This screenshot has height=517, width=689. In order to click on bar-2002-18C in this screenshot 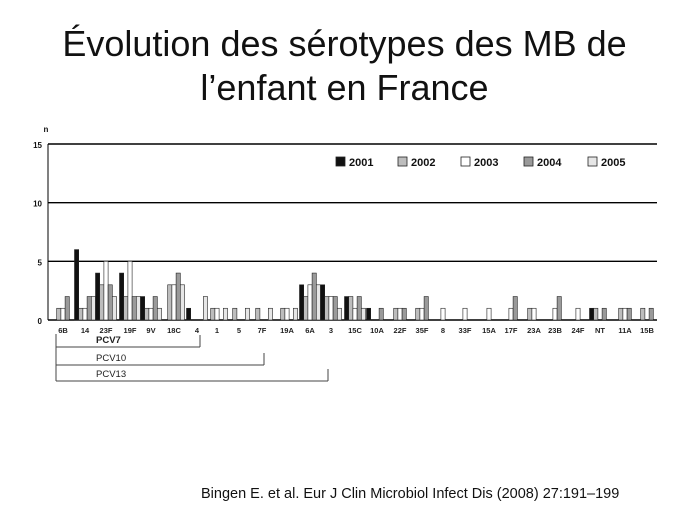, I will do `click(170, 302)`.